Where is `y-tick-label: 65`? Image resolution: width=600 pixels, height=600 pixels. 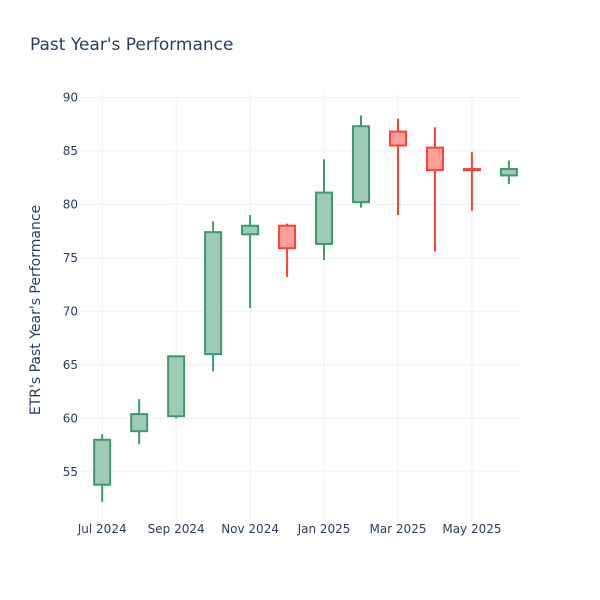
y-tick-label: 65 is located at coordinates (70, 365).